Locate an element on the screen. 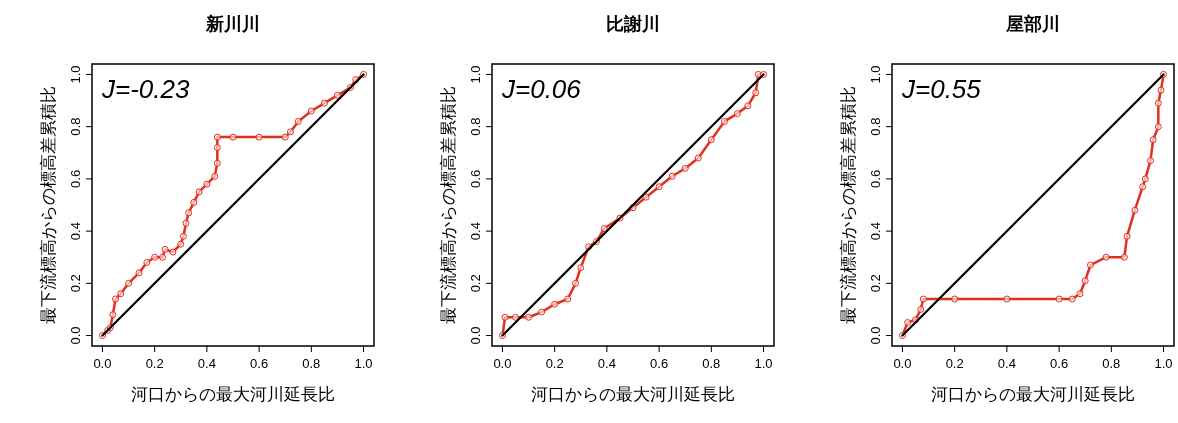  chart-title: 新川川 is located at coordinates (232, 24).